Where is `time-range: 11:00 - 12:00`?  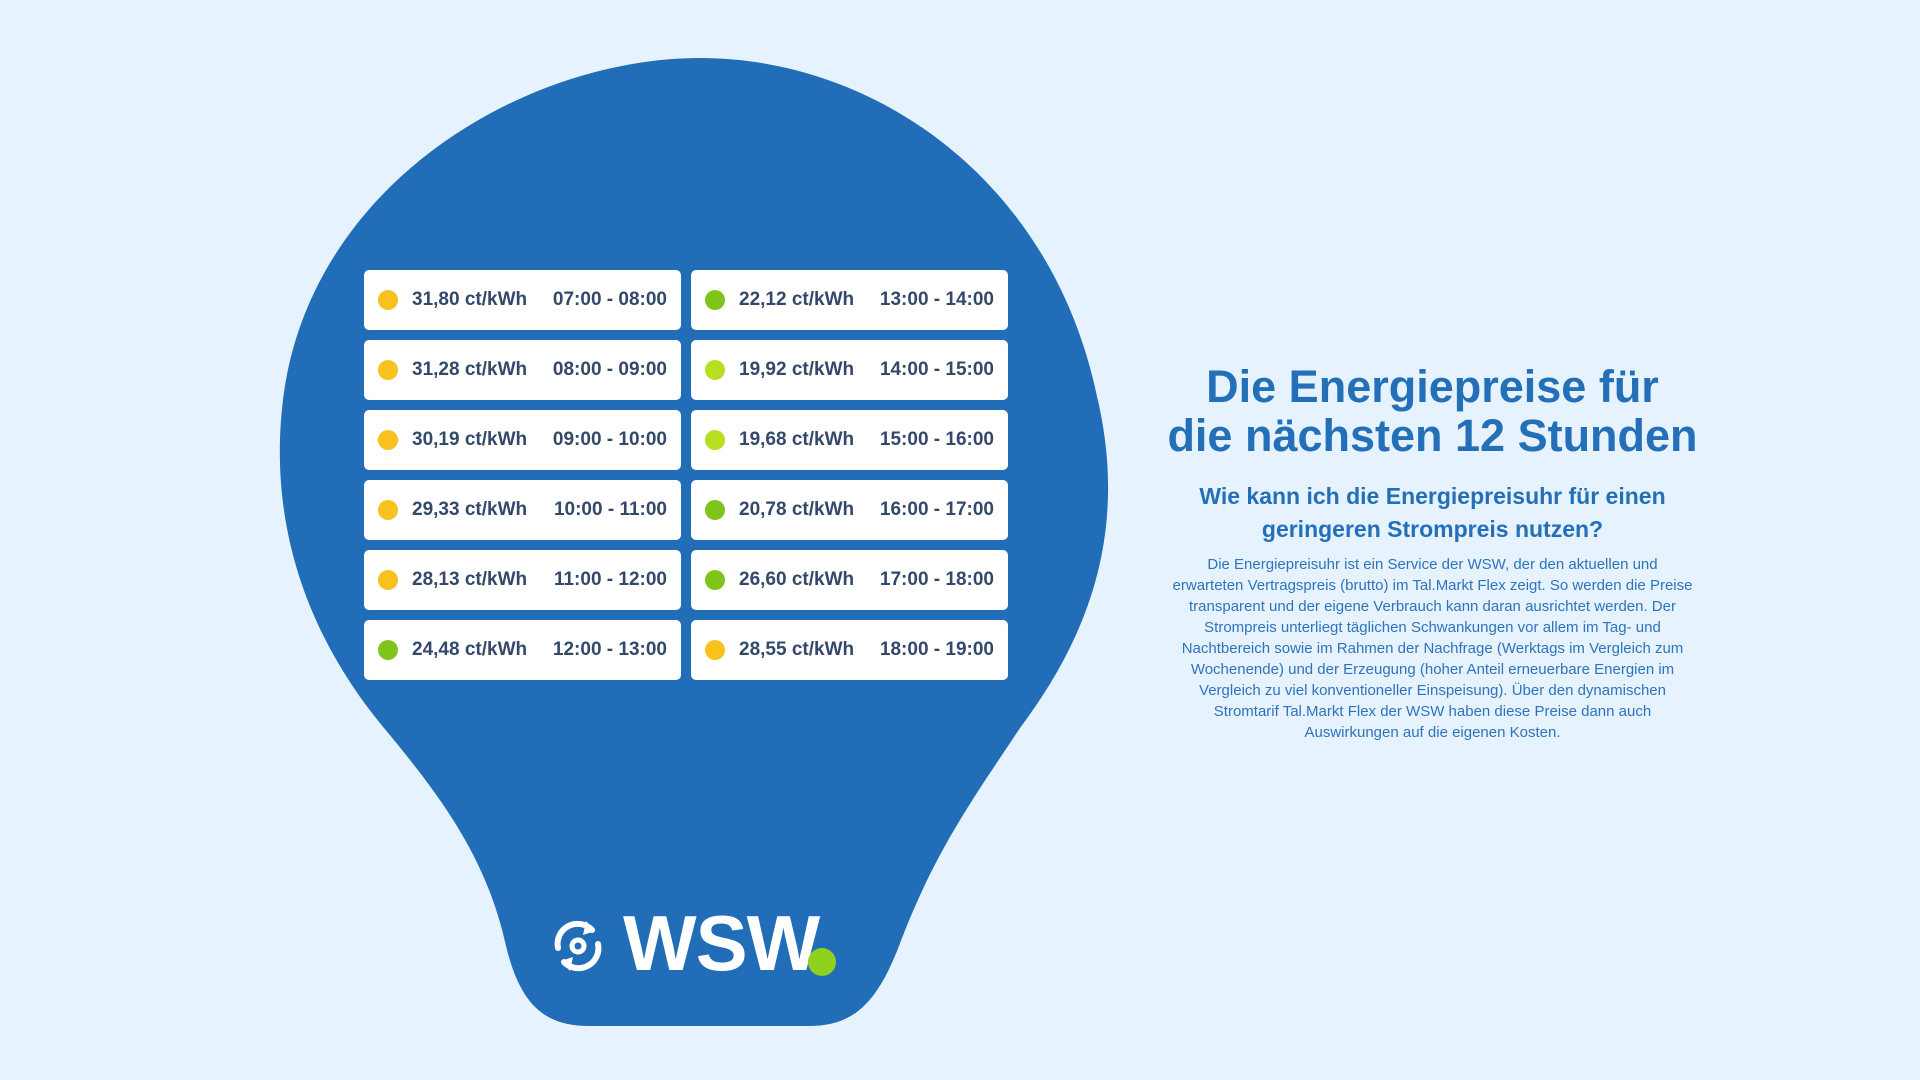
time-range: 11:00 - 12:00 is located at coordinates (610, 579).